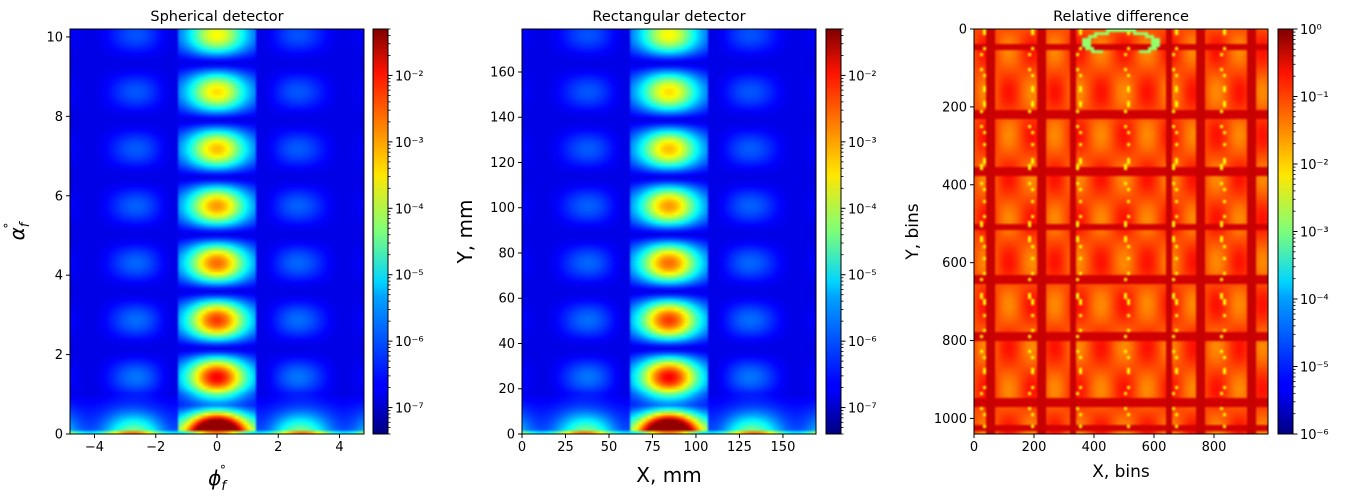  What do you see at coordinates (506, 253) in the screenshot?
I see `y-tick-label: 80` at bounding box center [506, 253].